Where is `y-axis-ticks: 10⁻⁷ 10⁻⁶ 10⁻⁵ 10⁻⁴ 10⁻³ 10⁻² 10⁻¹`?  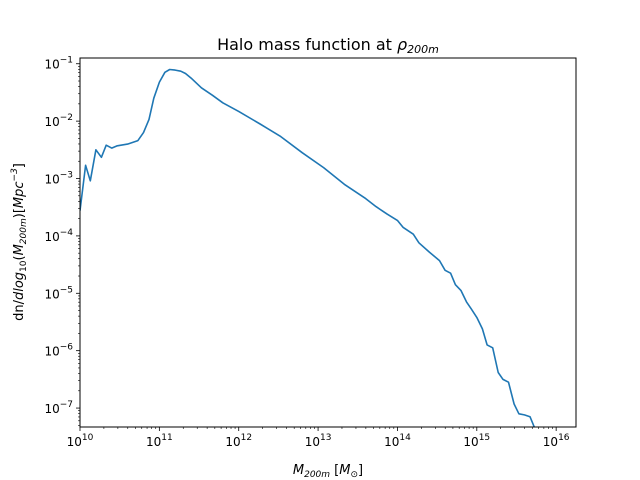
y-axis-ticks: 10⁻⁷ 10⁻⁶ 10⁻⁵ 10⁻⁴ 10⁻³ 10⁻² 10⁻¹ is located at coordinates (62, 241).